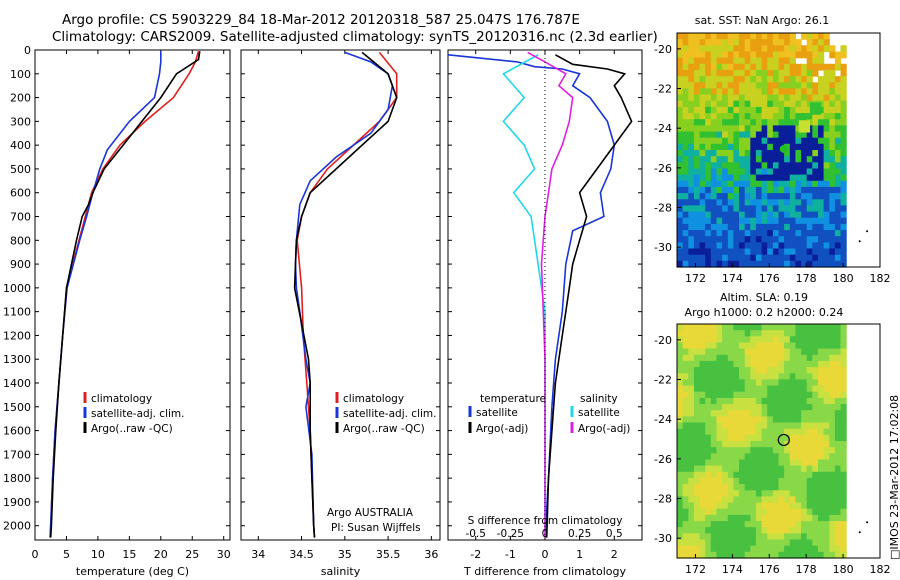 This screenshot has height=580, width=900. What do you see at coordinates (341, 571) in the screenshot?
I see `x-axis-label-salinity: salinity` at bounding box center [341, 571].